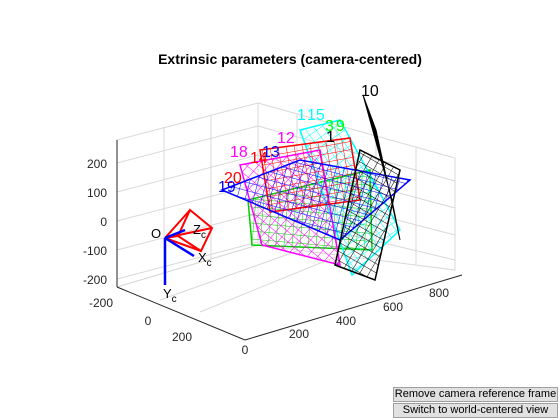 The height and width of the screenshot is (420, 560). I want to click on plane-label: 20, so click(233, 178).